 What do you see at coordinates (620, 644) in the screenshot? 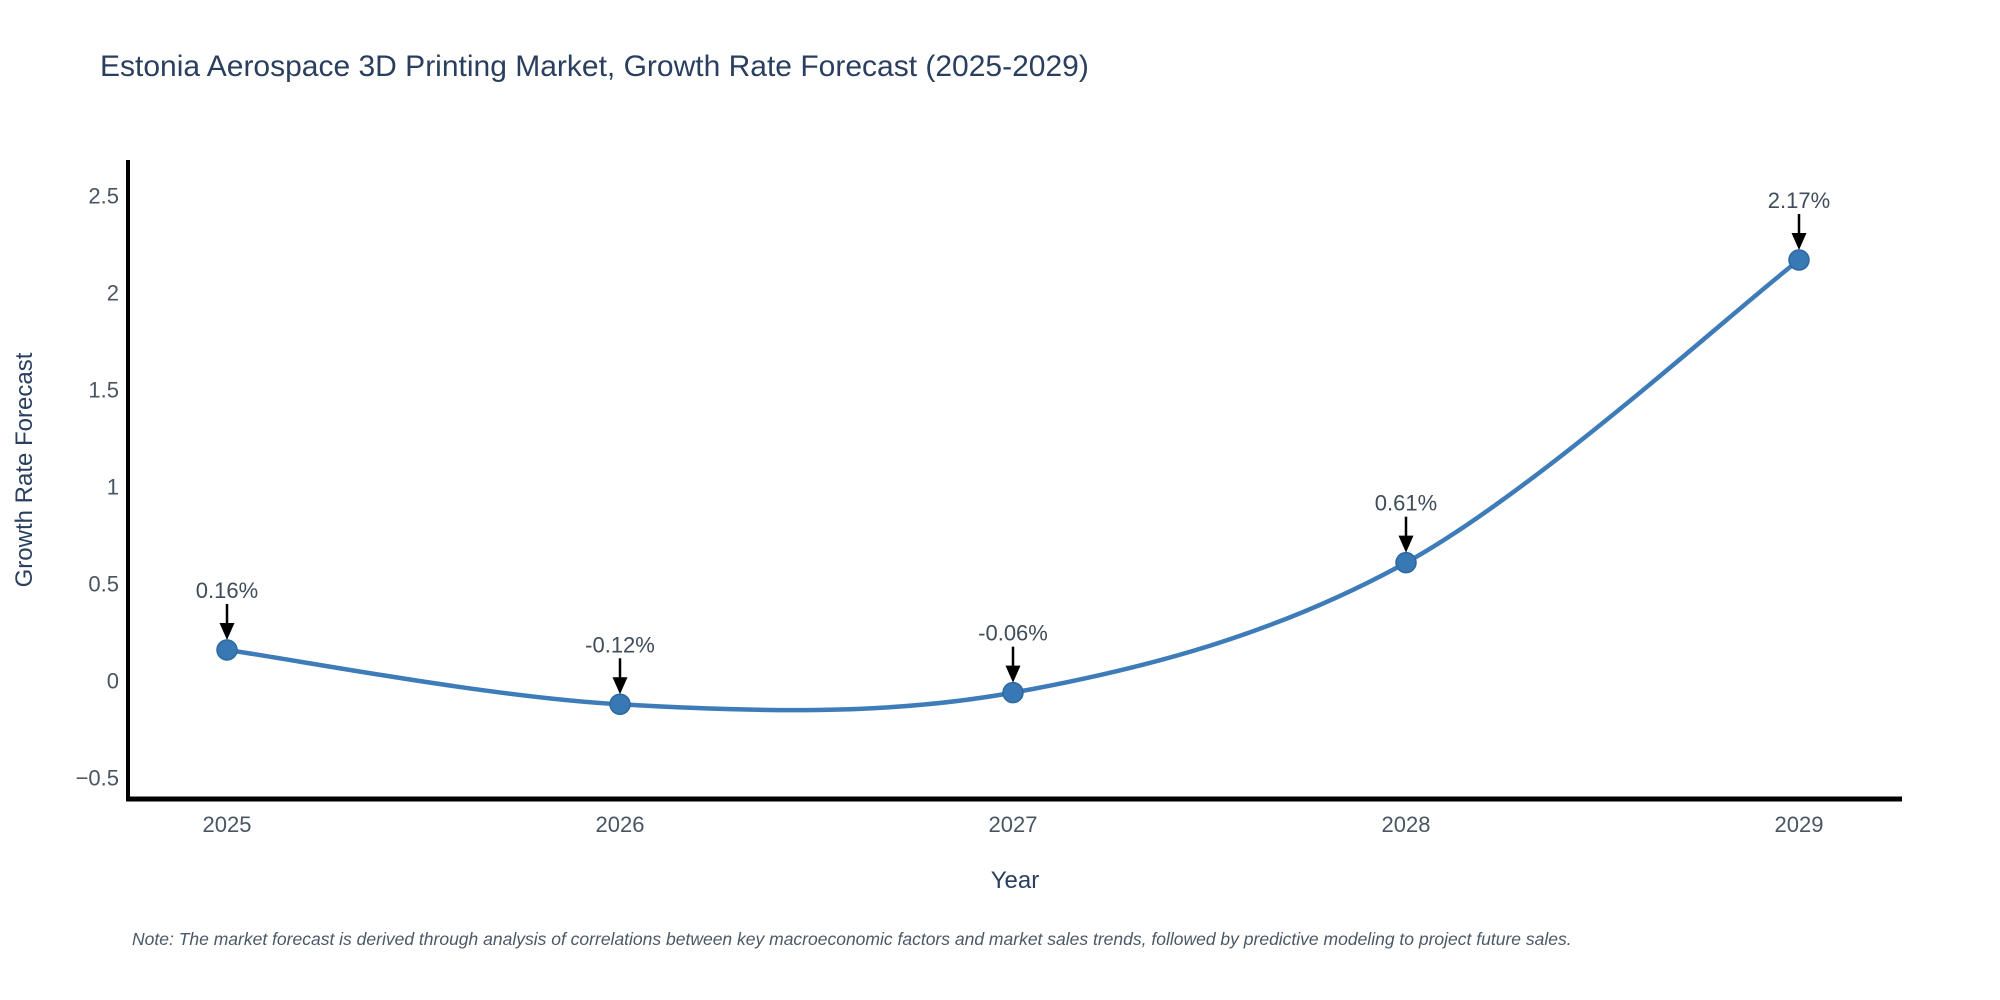
I see `annotation-label: -0.12%` at bounding box center [620, 644].